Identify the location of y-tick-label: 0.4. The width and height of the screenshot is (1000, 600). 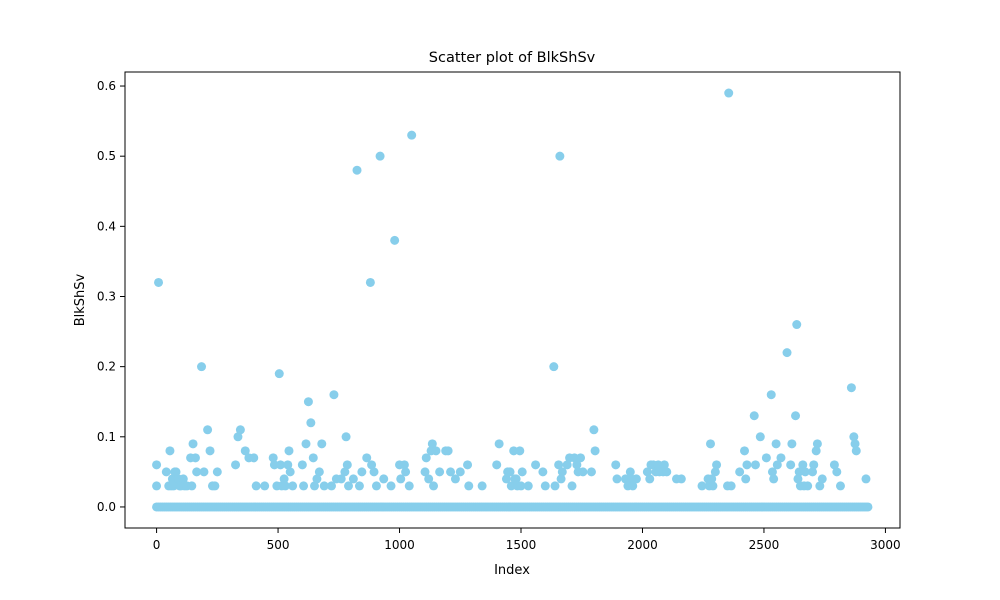
(106, 226).